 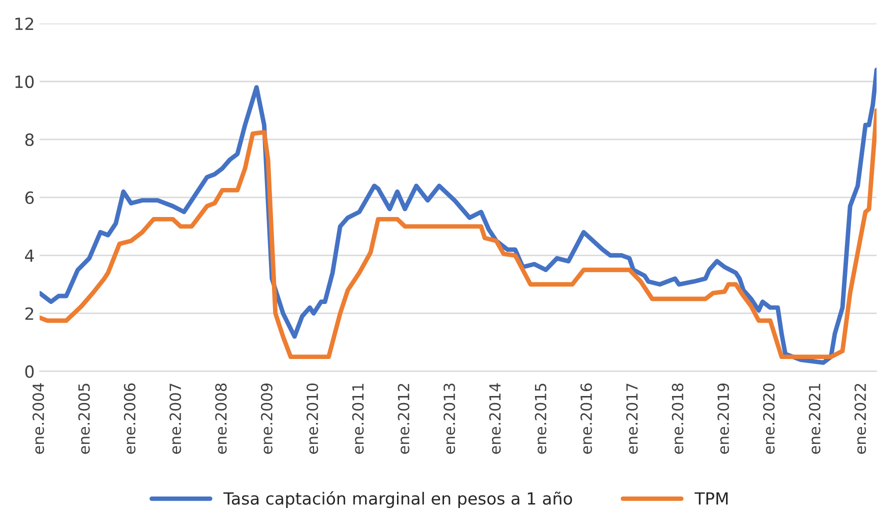 What do you see at coordinates (814, 419) in the screenshot?
I see `x-tick-label: ene.2021` at bounding box center [814, 419].